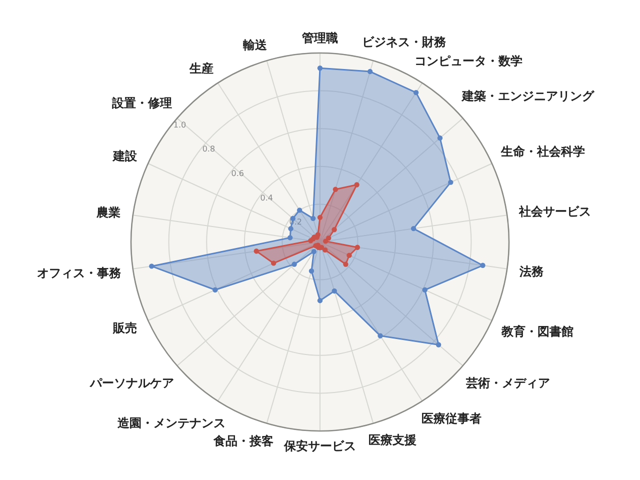 Image resolution: width=640 pixels, height=480 pixels. Describe the element at coordinates (507, 383) in the screenshot. I see `spoke-label: 芸術・メディア` at that location.